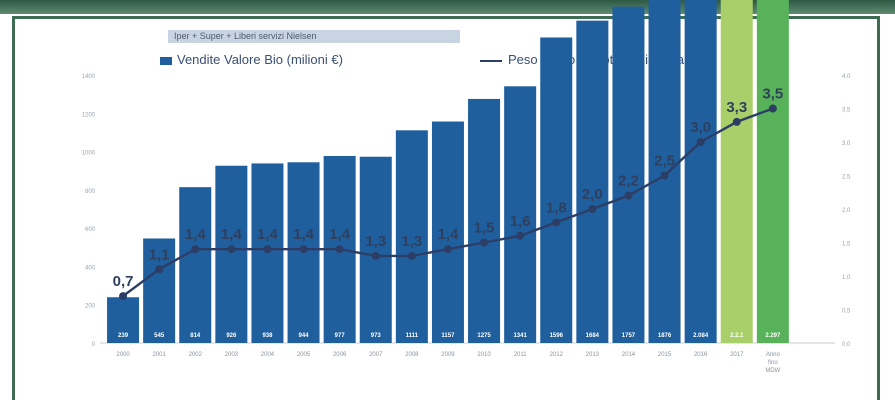  What do you see at coordinates (592, 194) in the screenshot?
I see `share-value-label: 2,0` at bounding box center [592, 194].